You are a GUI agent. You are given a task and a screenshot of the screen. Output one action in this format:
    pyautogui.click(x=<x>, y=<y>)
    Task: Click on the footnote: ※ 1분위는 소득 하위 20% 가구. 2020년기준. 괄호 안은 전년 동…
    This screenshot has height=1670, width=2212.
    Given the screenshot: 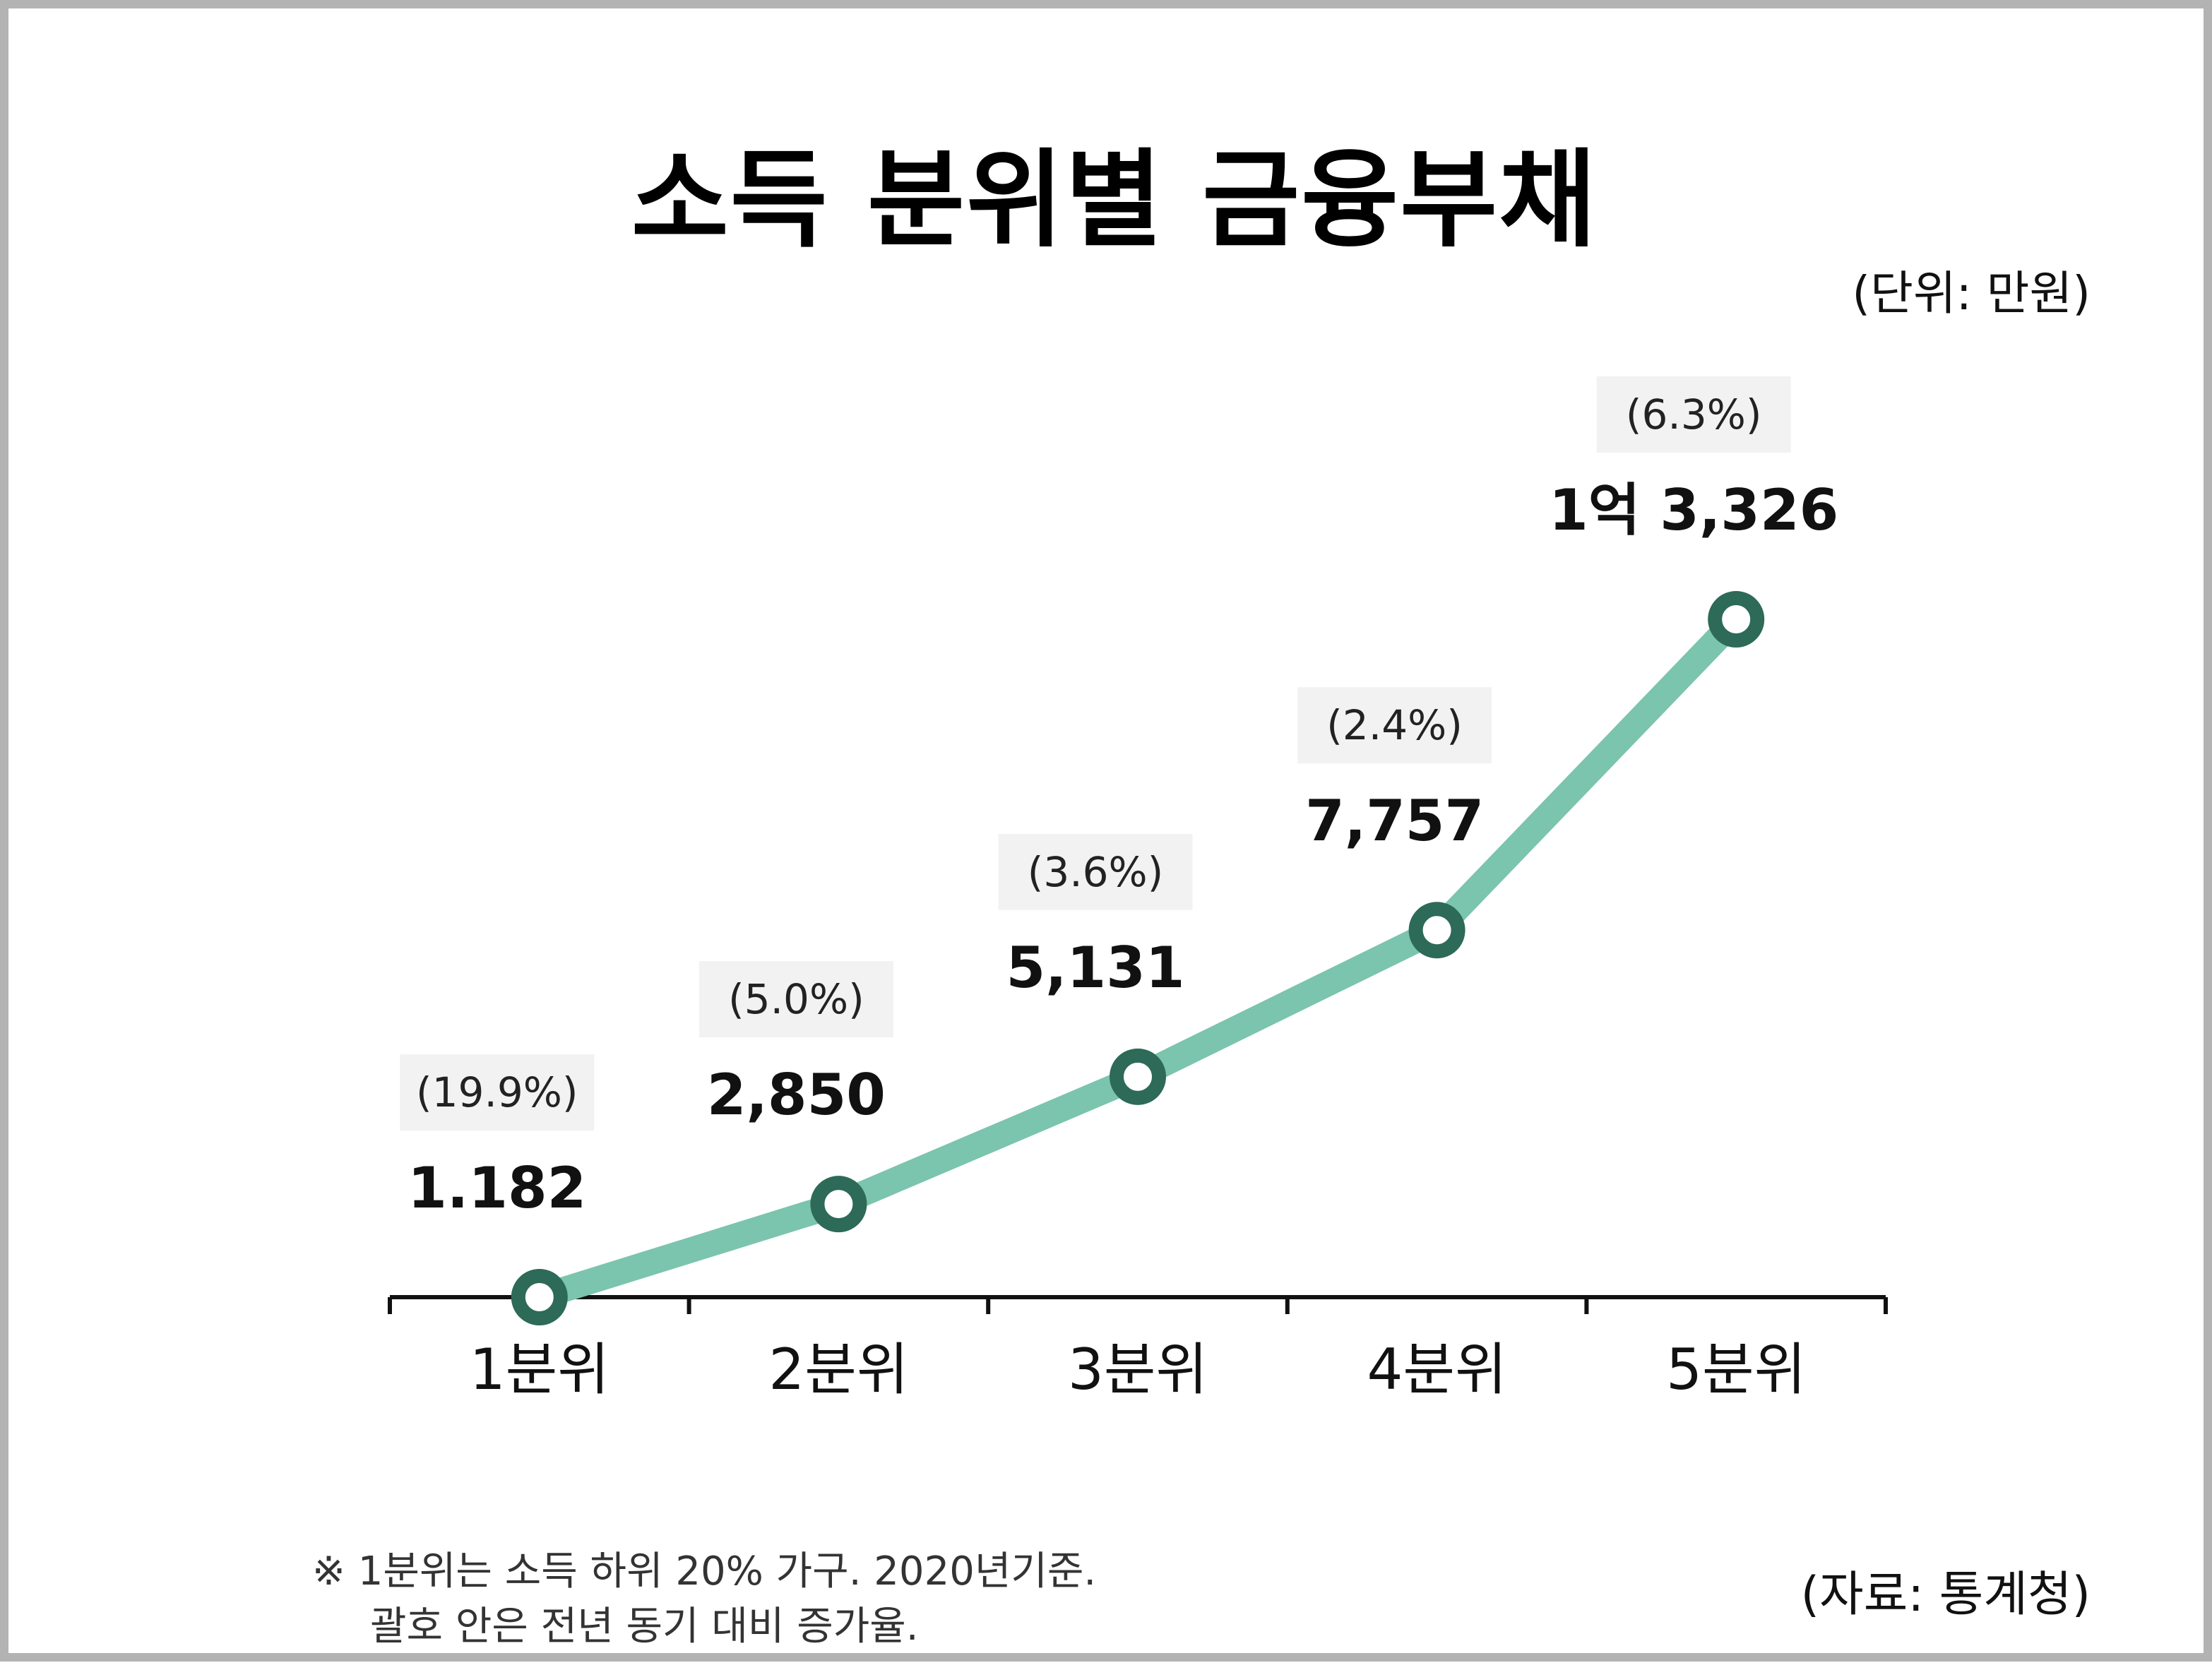 What is the action you would take?
    pyautogui.click(x=704, y=1599)
    